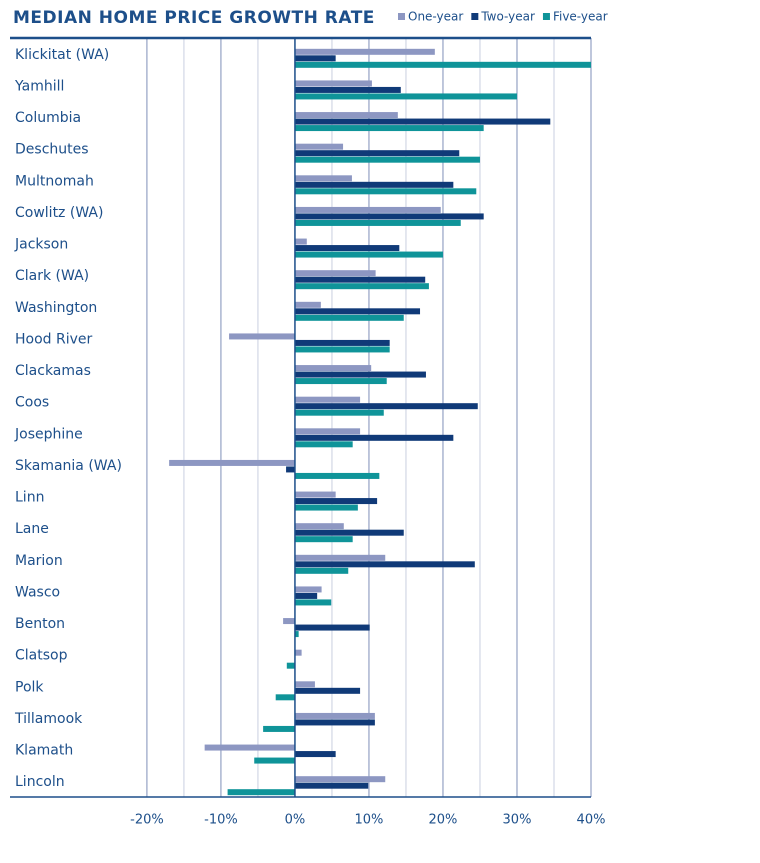 This screenshot has width=760, height=863. I want to click on category-label: Columbia, so click(48, 118).